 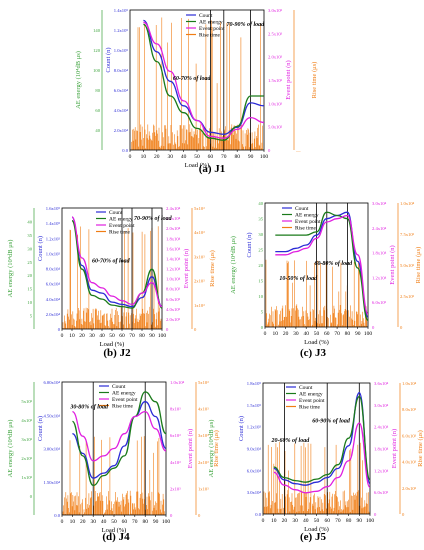 I want to click on event-tick-label: 5.0x10², so click(x=275, y=127).